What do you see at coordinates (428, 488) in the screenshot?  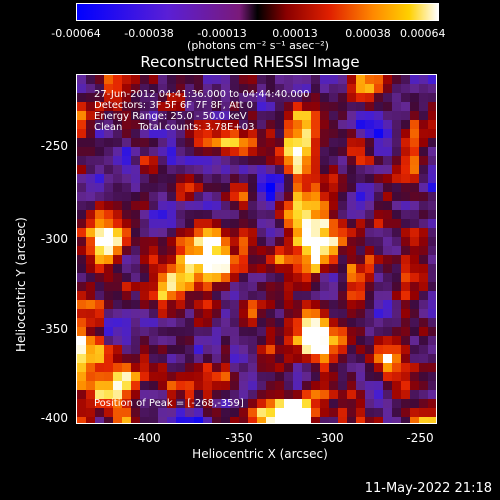 I see `footer-date: 11-May-2022 21:18` at bounding box center [428, 488].